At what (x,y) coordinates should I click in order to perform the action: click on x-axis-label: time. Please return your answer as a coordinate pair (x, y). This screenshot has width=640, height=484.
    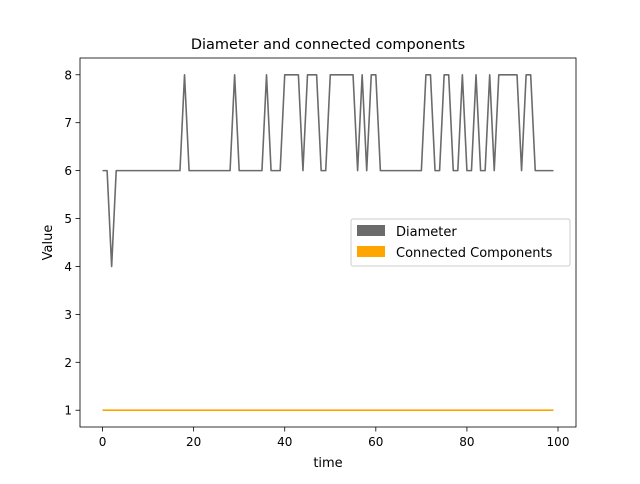
    Looking at the image, I should click on (327, 463).